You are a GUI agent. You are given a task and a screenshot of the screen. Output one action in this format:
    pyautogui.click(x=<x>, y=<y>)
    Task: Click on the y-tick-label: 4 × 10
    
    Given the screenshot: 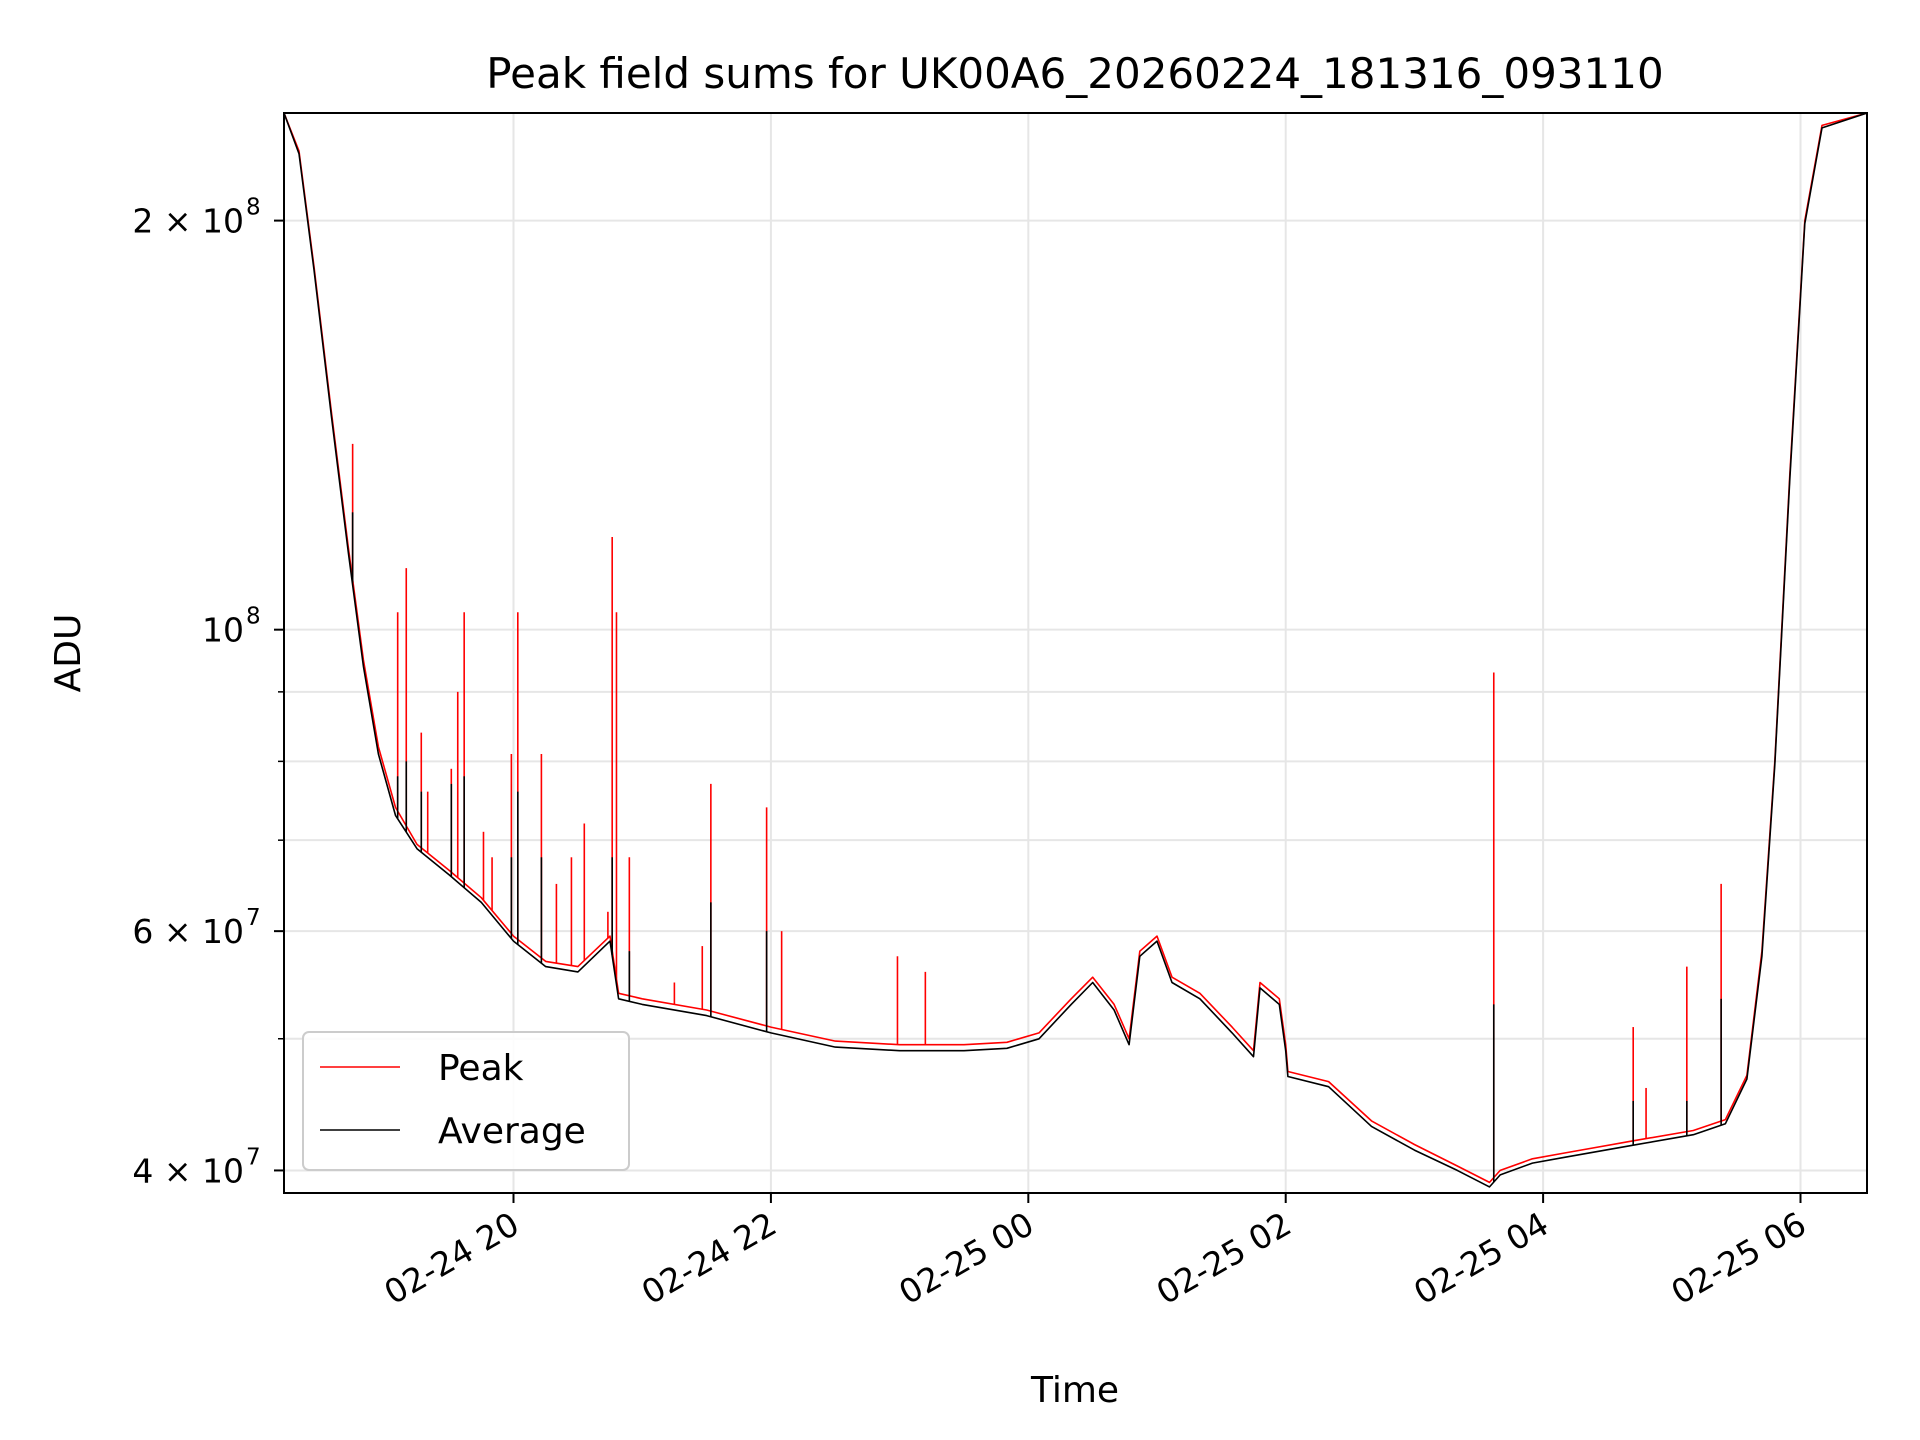 What is the action you would take?
    pyautogui.click(x=188, y=1170)
    